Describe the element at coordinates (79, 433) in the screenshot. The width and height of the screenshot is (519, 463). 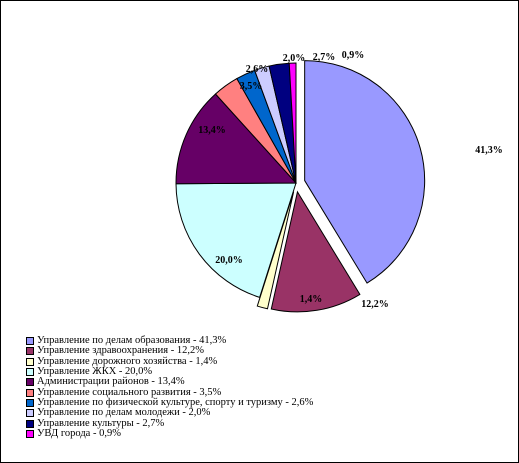
I see `legend-label: УВД города - 0,9%` at that location.